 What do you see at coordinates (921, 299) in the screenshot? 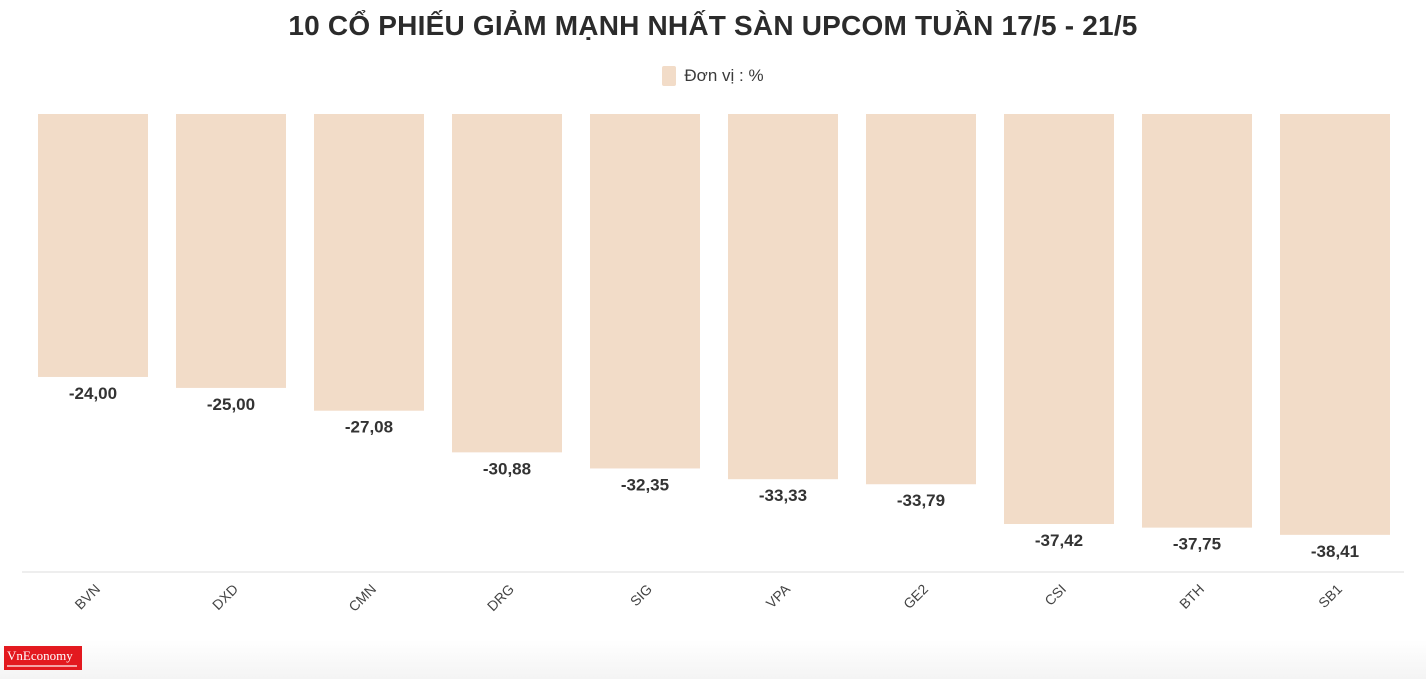
I see `bar-ge2` at bounding box center [921, 299].